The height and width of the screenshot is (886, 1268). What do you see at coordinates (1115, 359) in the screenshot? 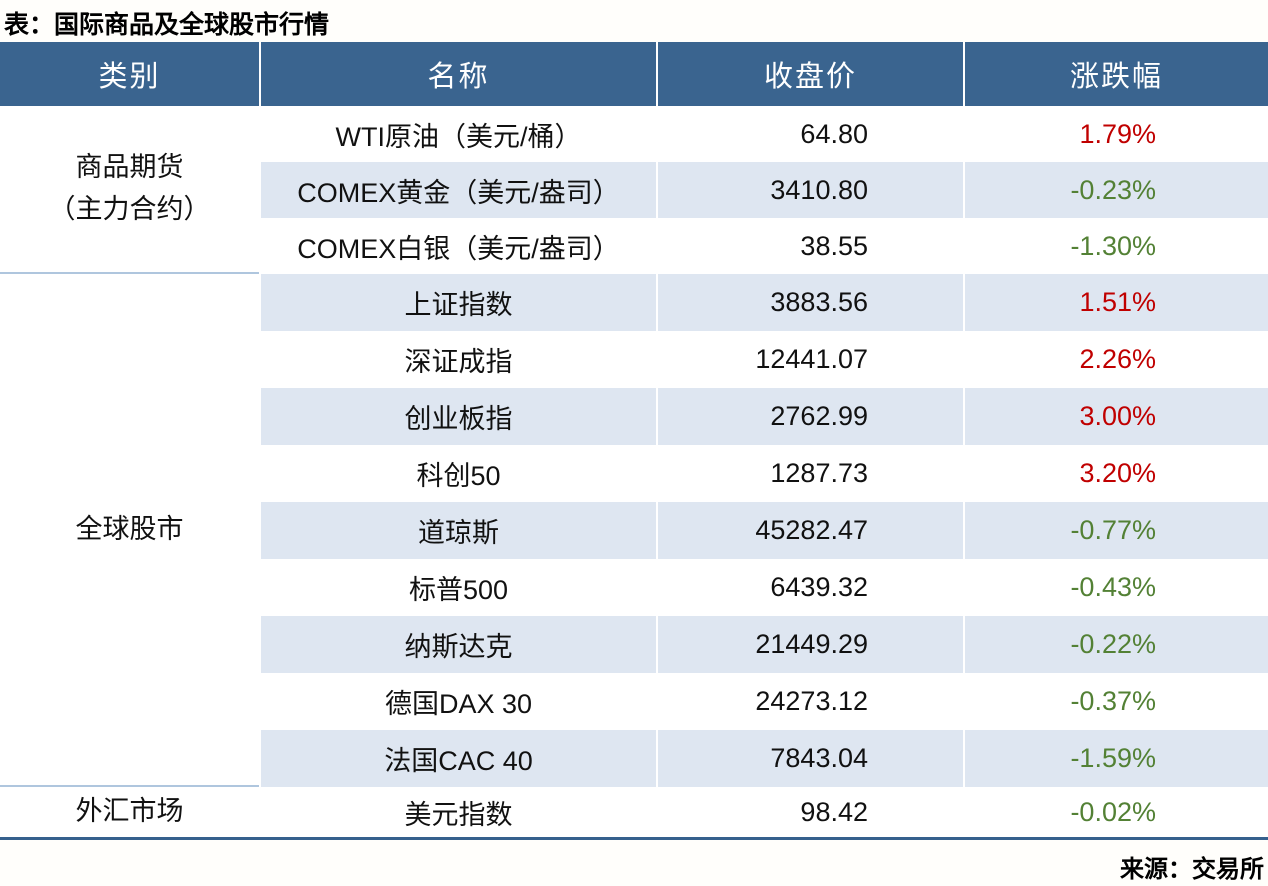
I see `cell-change: 2.26%` at bounding box center [1115, 359].